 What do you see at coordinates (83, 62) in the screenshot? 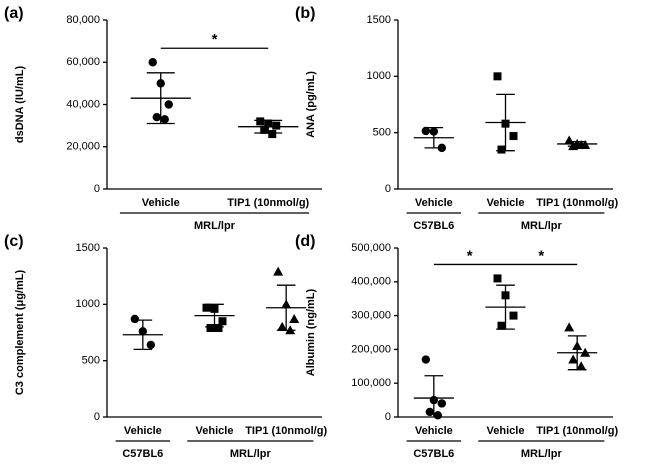
I see `y-tick-label: 60,000` at bounding box center [83, 62].